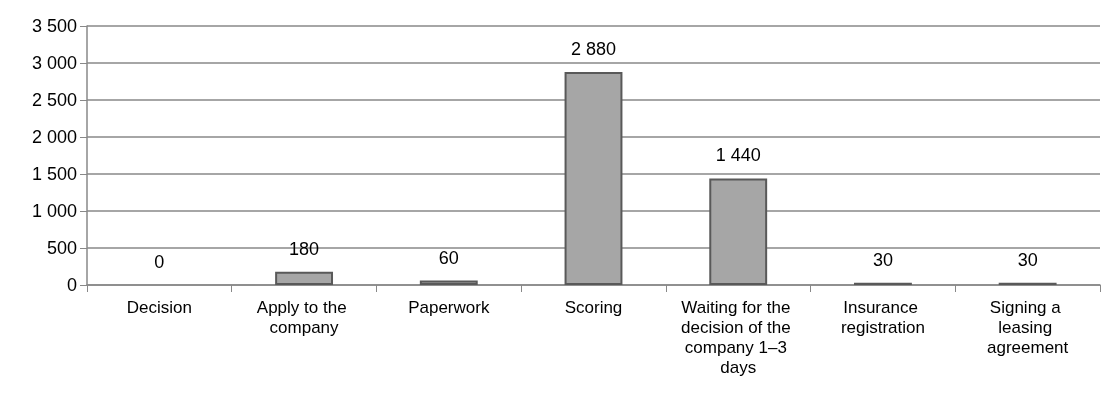 The height and width of the screenshot is (412, 1103). I want to click on data-label: 60, so click(448, 257).